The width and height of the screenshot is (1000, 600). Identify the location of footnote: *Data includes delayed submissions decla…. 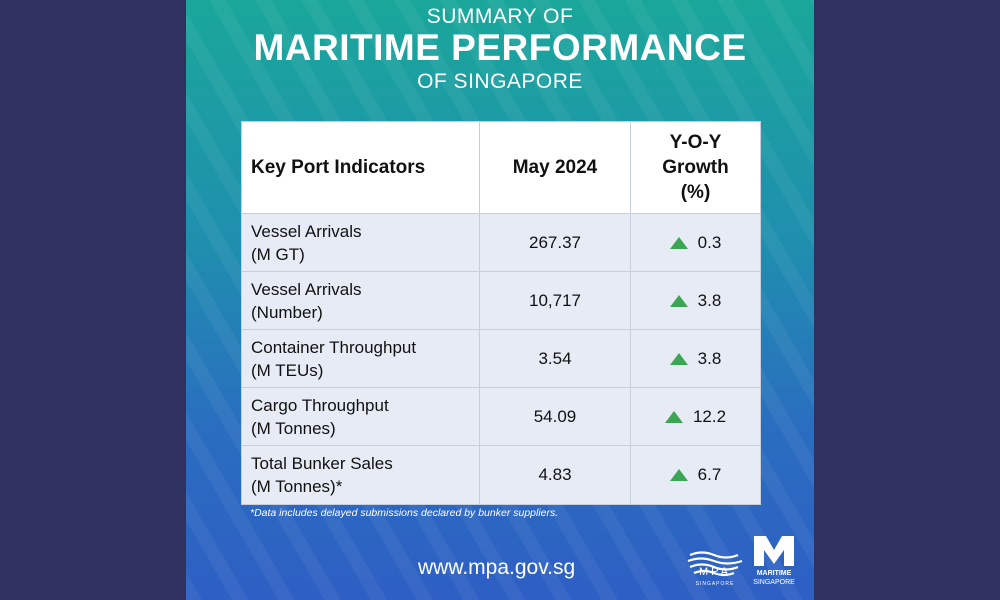
(404, 513).